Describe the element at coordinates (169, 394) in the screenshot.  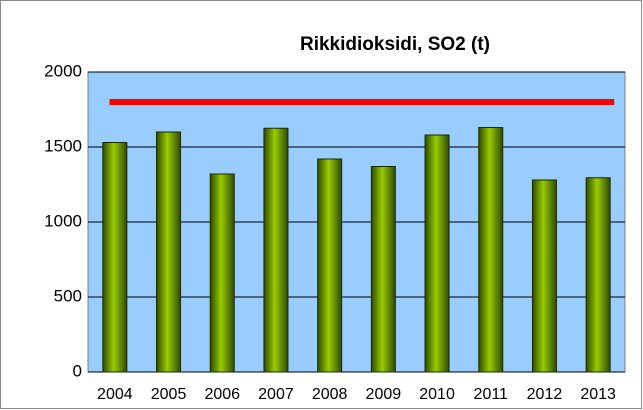
I see `x-tick-label: 2005` at that location.